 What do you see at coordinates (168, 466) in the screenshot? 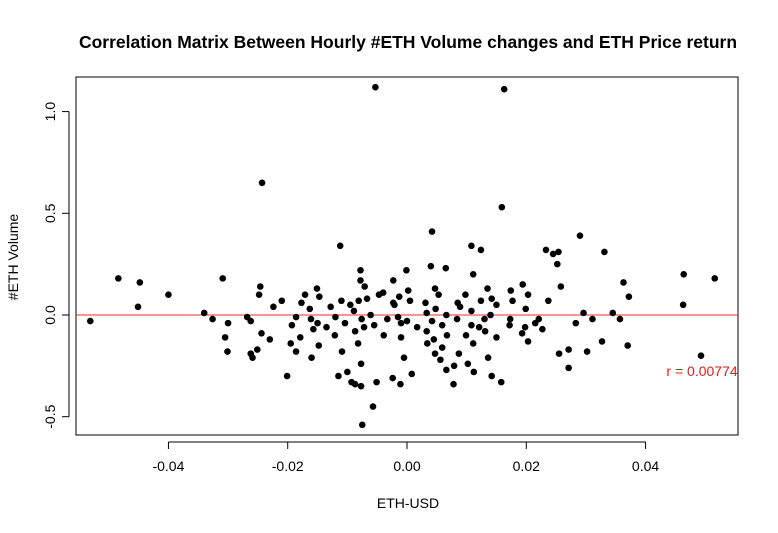
I see `x-tick-label: -0.04` at bounding box center [168, 466].